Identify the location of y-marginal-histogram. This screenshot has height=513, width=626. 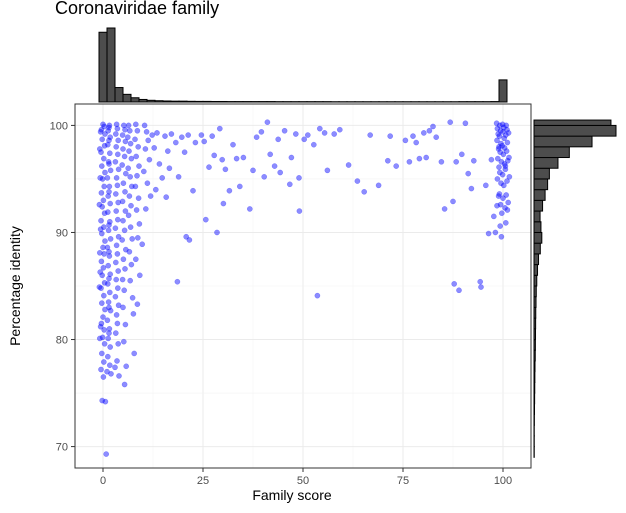
(575, 288).